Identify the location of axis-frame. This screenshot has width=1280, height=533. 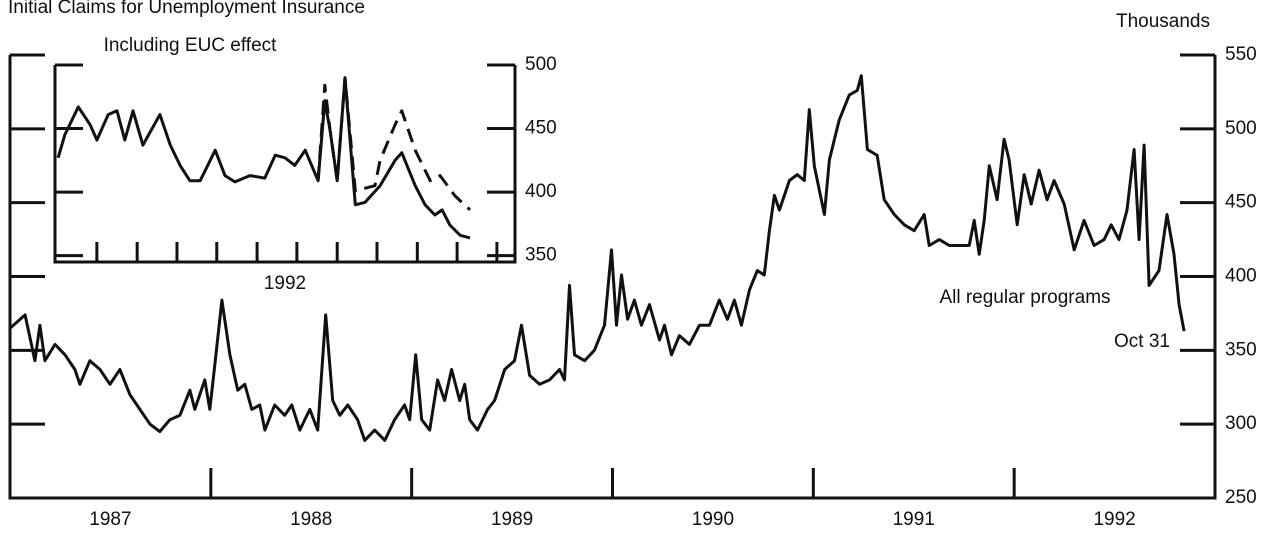
(285, 164).